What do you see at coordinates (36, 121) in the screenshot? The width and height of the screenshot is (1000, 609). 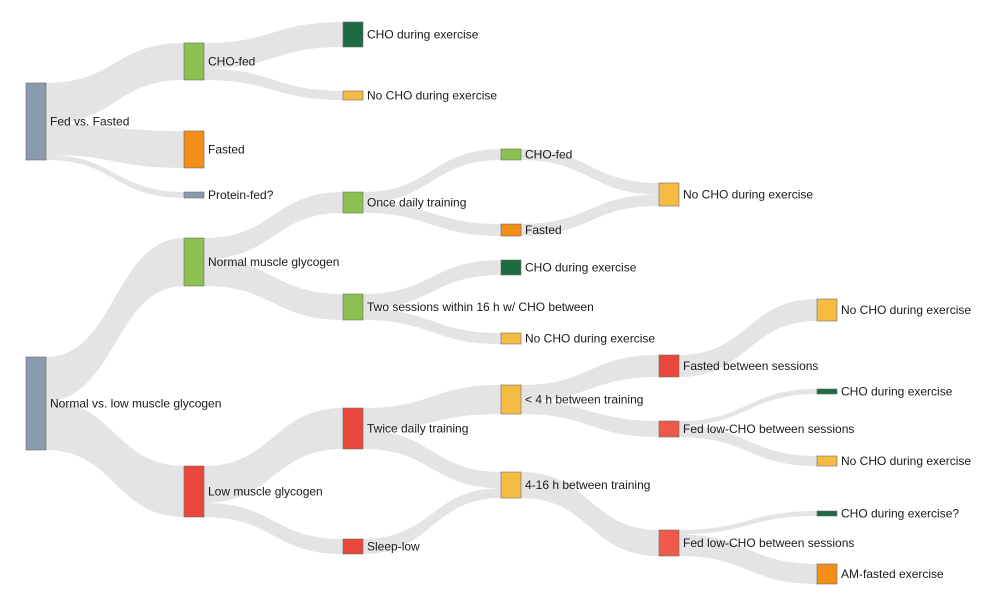 I see `node-fed_vs_fasted` at bounding box center [36, 121].